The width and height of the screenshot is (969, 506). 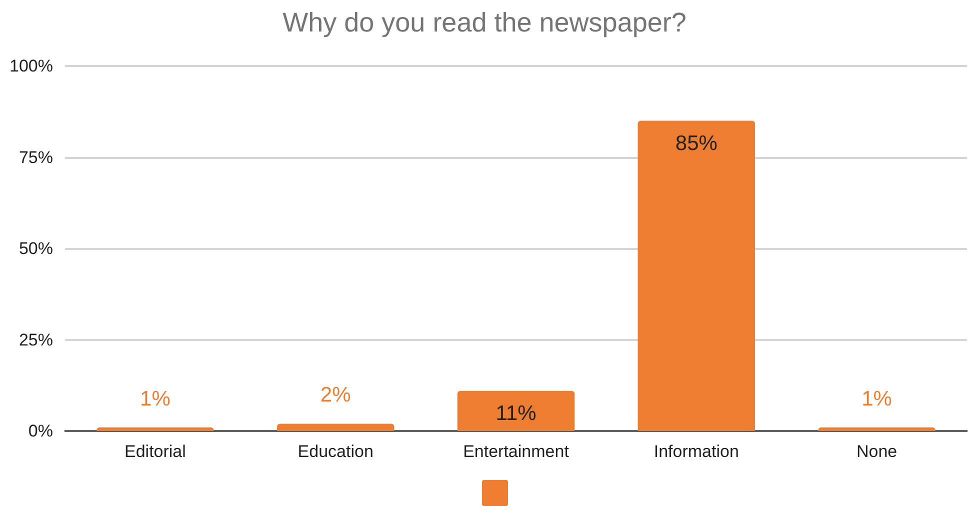 What do you see at coordinates (155, 451) in the screenshot?
I see `x-tick-label: Editorial` at bounding box center [155, 451].